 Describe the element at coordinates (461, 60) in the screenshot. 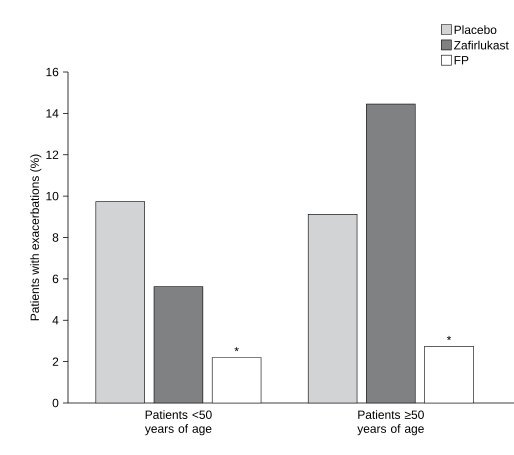

I see `legend-label: FP` at that location.